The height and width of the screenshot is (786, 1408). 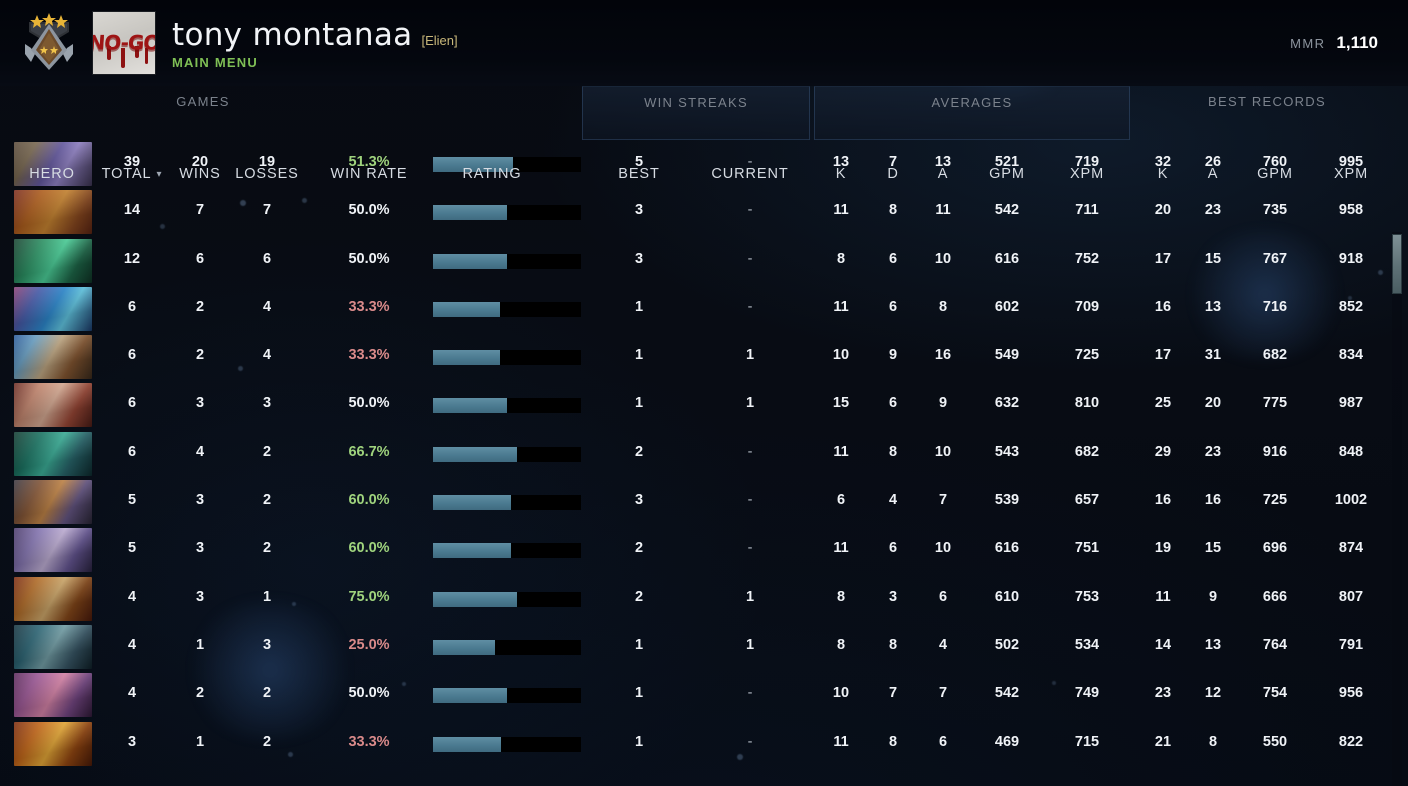 I want to click on column-header-win-rate: WIN RATE, so click(x=369, y=174).